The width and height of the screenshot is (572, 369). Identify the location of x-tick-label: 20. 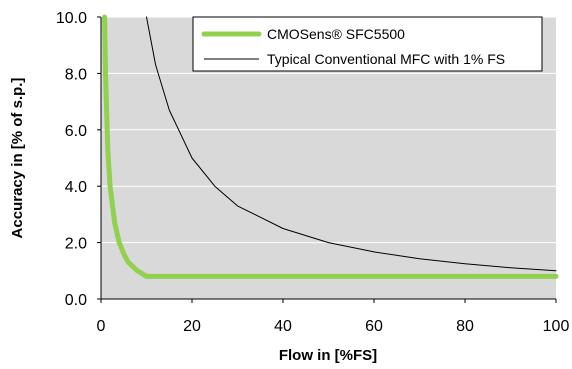
(192, 326).